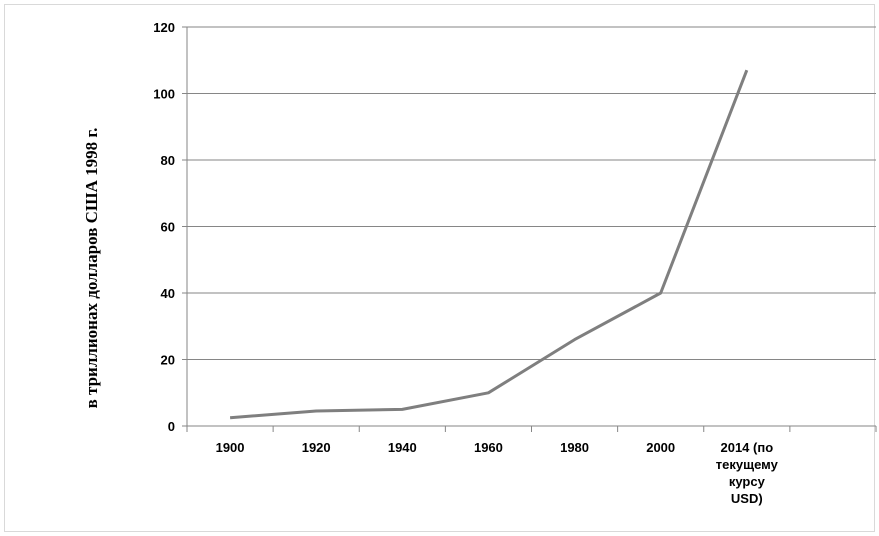  What do you see at coordinates (230, 447) in the screenshot?
I see `x-tick-label: 1900` at bounding box center [230, 447].